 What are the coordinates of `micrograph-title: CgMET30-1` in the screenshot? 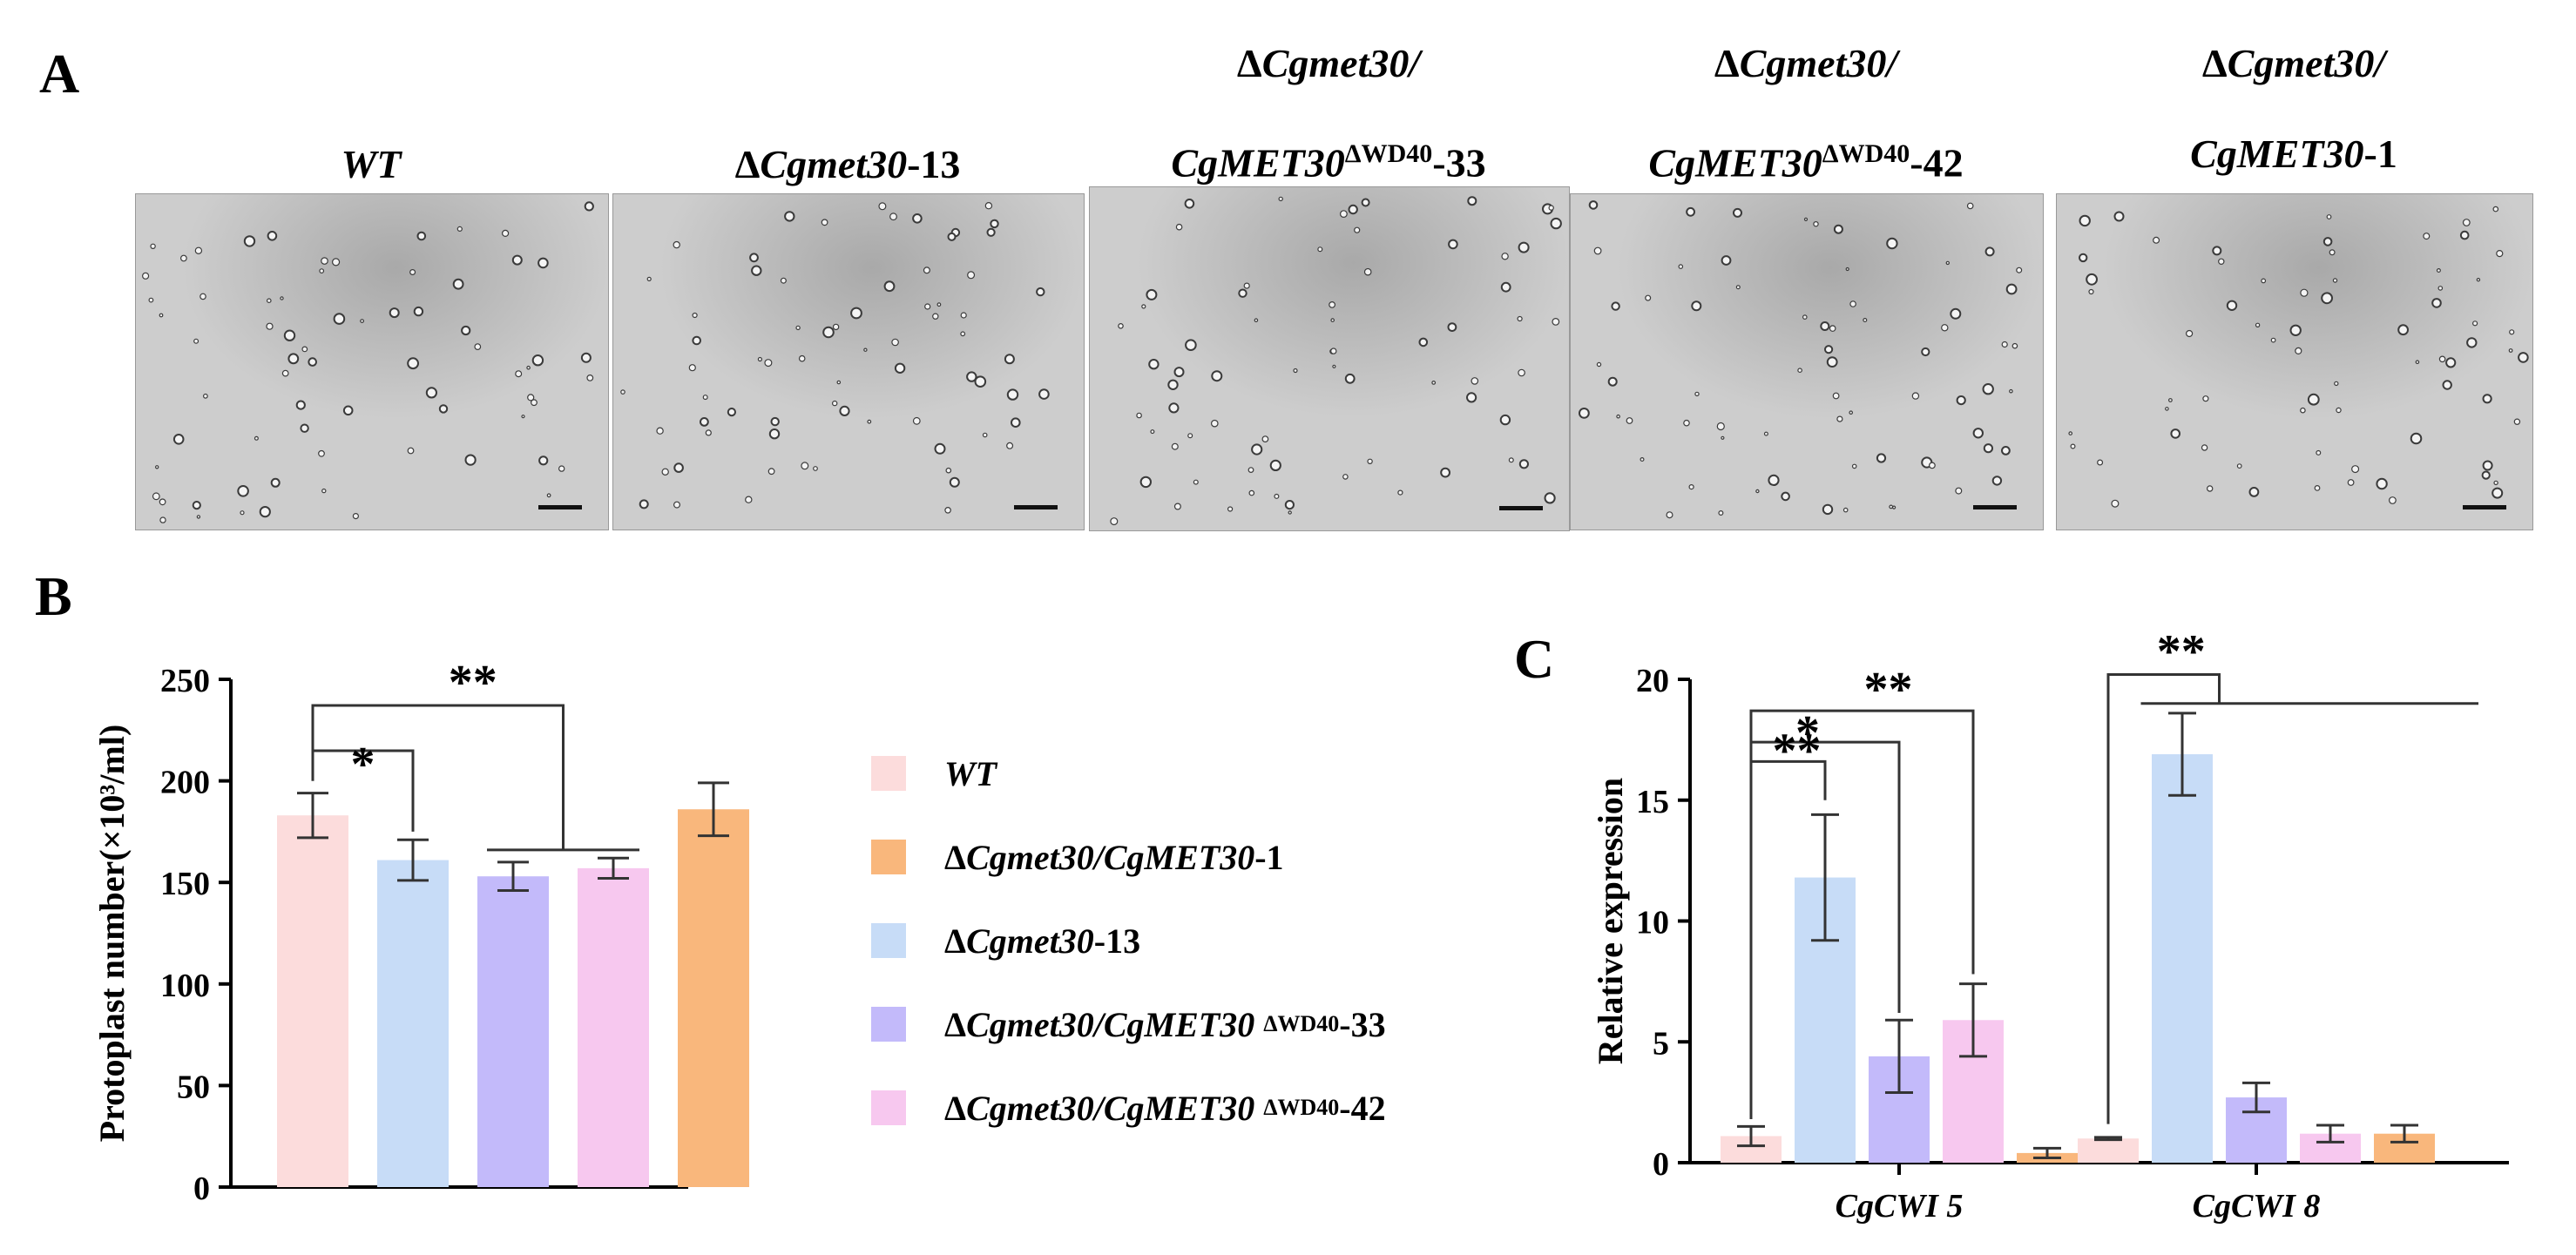 It's located at (2293, 154).